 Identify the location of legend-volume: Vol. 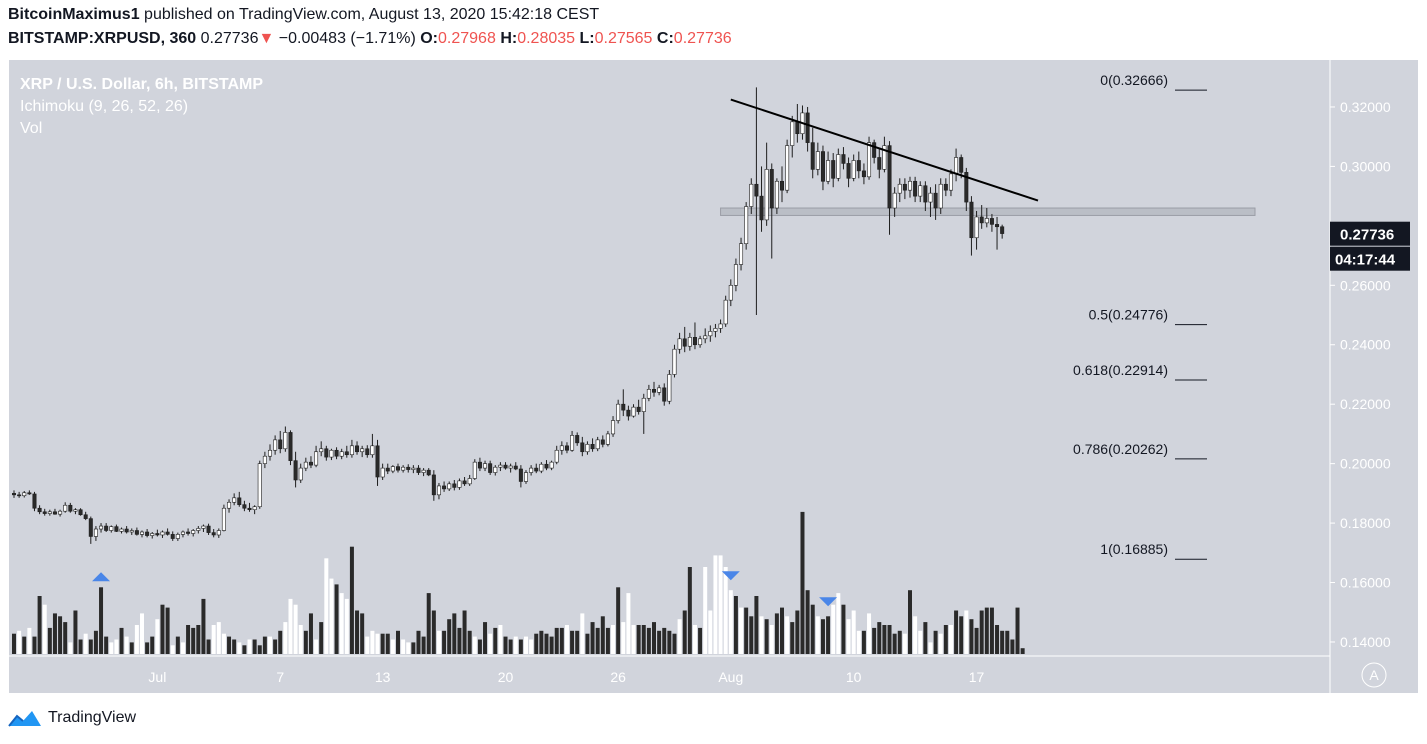
(31, 128).